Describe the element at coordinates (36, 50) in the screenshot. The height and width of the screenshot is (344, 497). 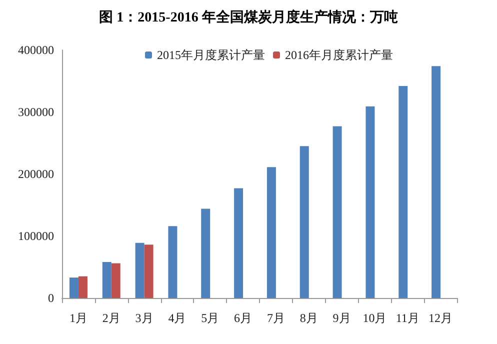
I see `y-tick-label: 400000` at that location.